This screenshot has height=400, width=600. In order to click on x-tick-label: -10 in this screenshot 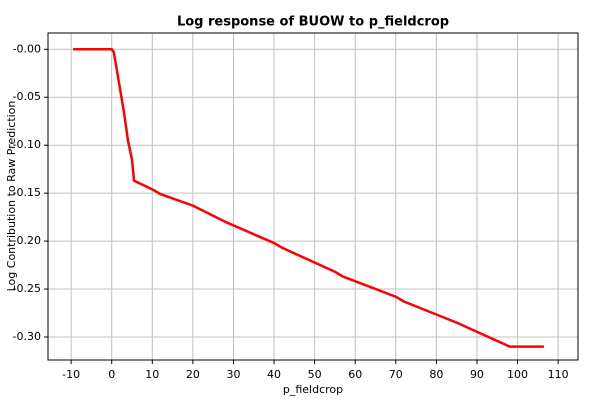, I will do `click(71, 374)`.